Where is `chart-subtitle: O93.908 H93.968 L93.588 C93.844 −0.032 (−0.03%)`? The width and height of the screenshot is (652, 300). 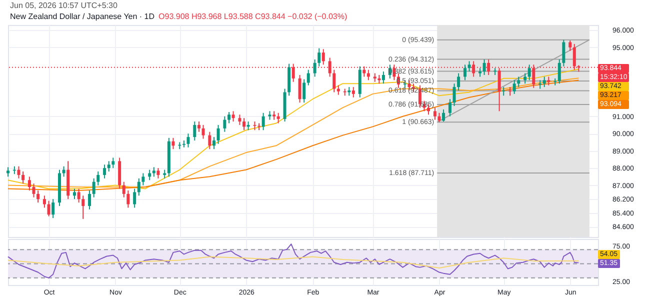 chart-subtitle: O93.908 H93.968 L93.588 C93.844 −0.032 (−0.03%) is located at coordinates (253, 16).